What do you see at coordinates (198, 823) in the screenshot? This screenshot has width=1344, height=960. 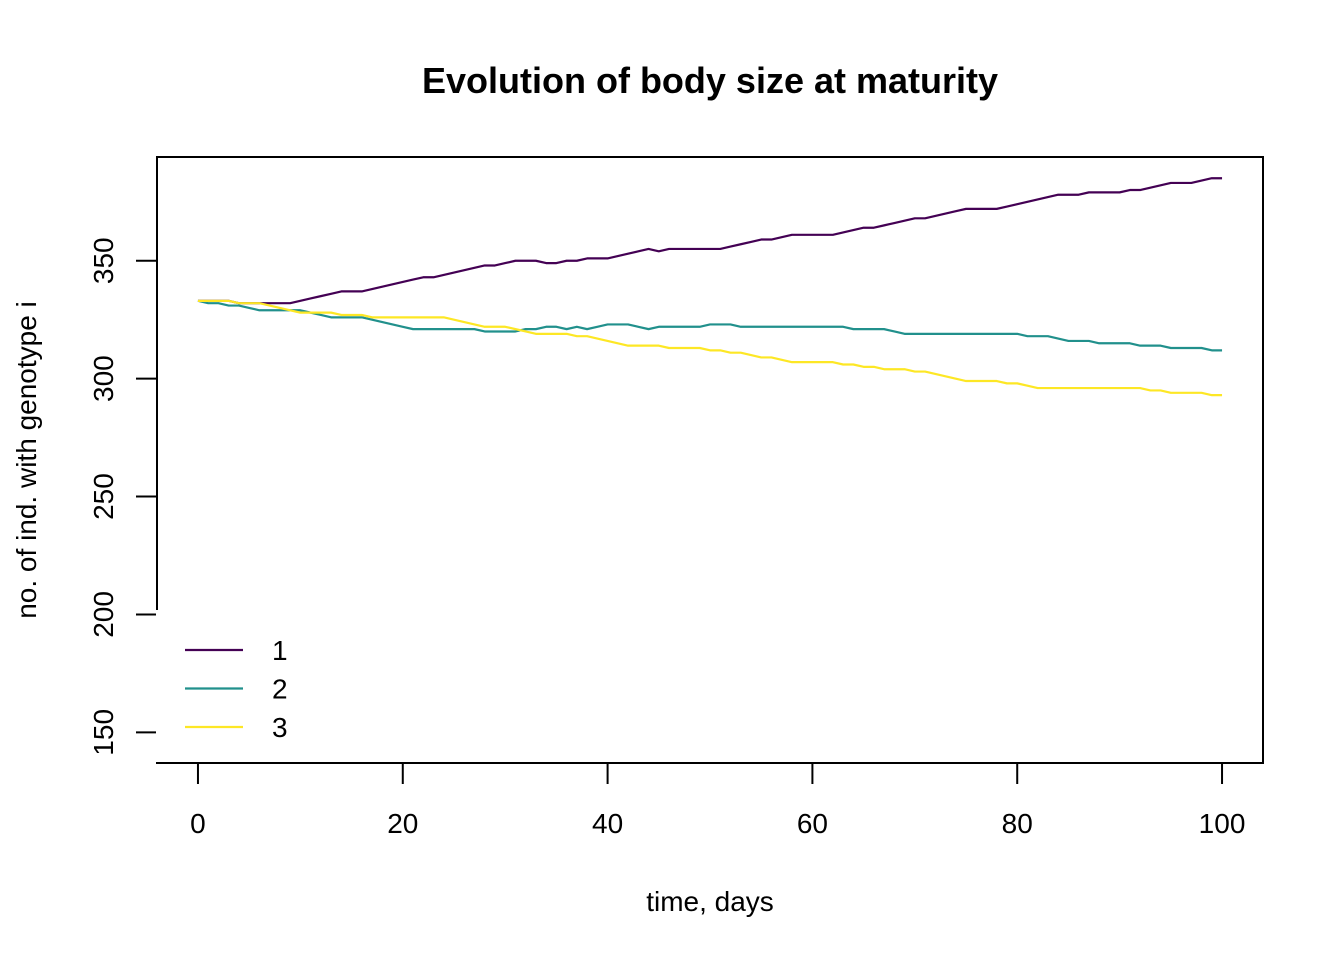 I see `x-tick-label: 0` at bounding box center [198, 823].